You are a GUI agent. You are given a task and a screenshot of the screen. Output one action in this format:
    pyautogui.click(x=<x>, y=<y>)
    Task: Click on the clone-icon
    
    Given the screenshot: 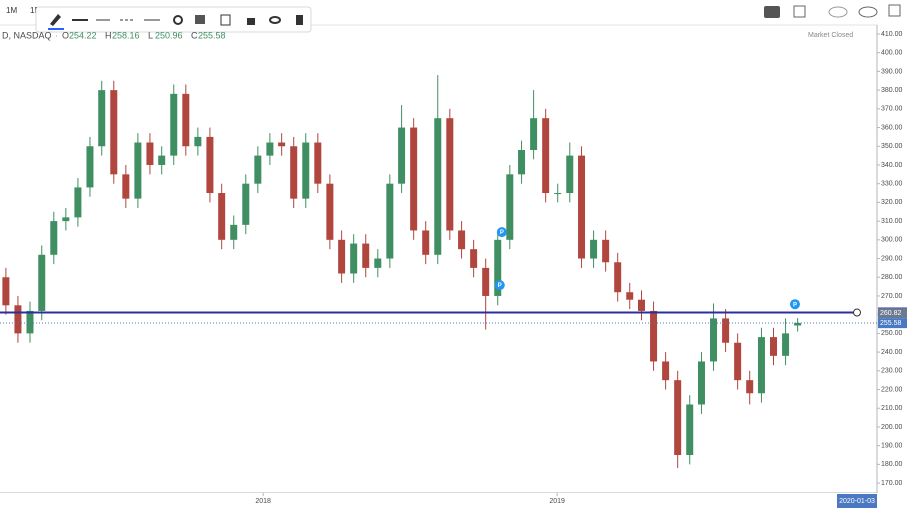 What is the action you would take?
    pyautogui.click(x=225, y=20)
    